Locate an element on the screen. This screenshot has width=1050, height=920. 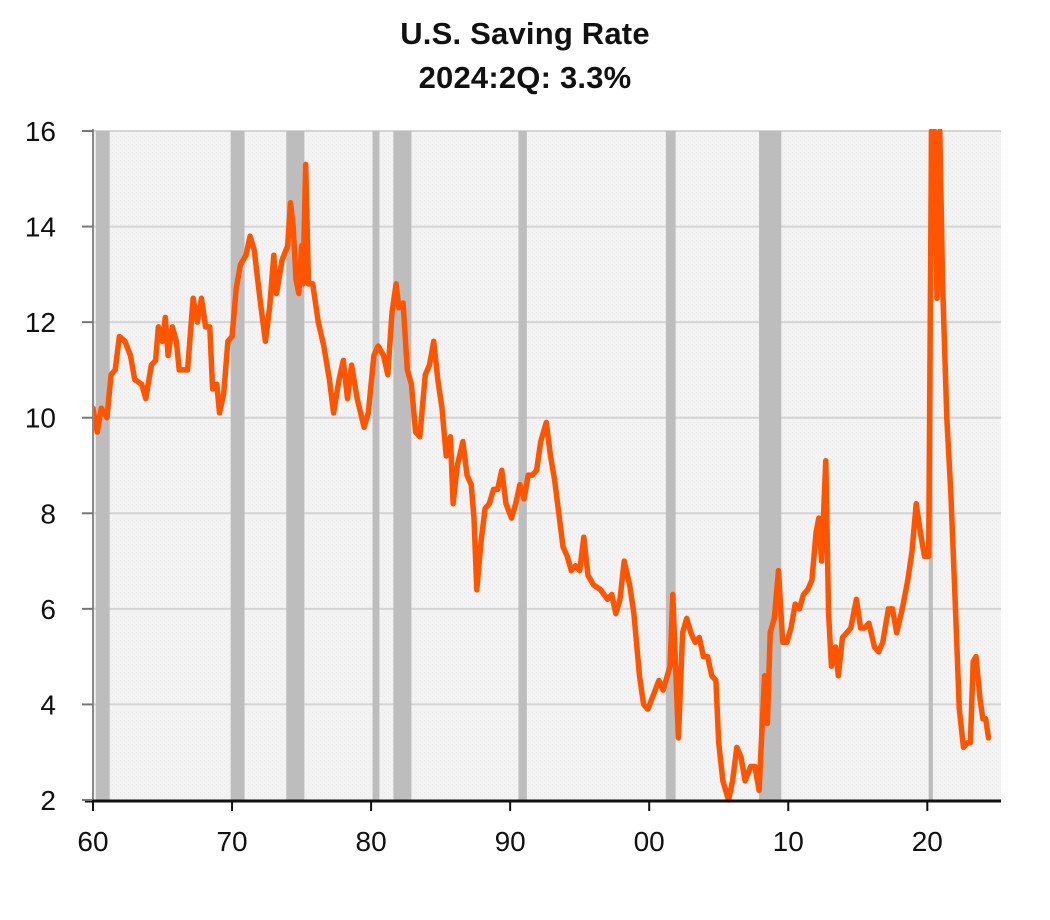
y-tick-label: 4 is located at coordinates (48, 704).